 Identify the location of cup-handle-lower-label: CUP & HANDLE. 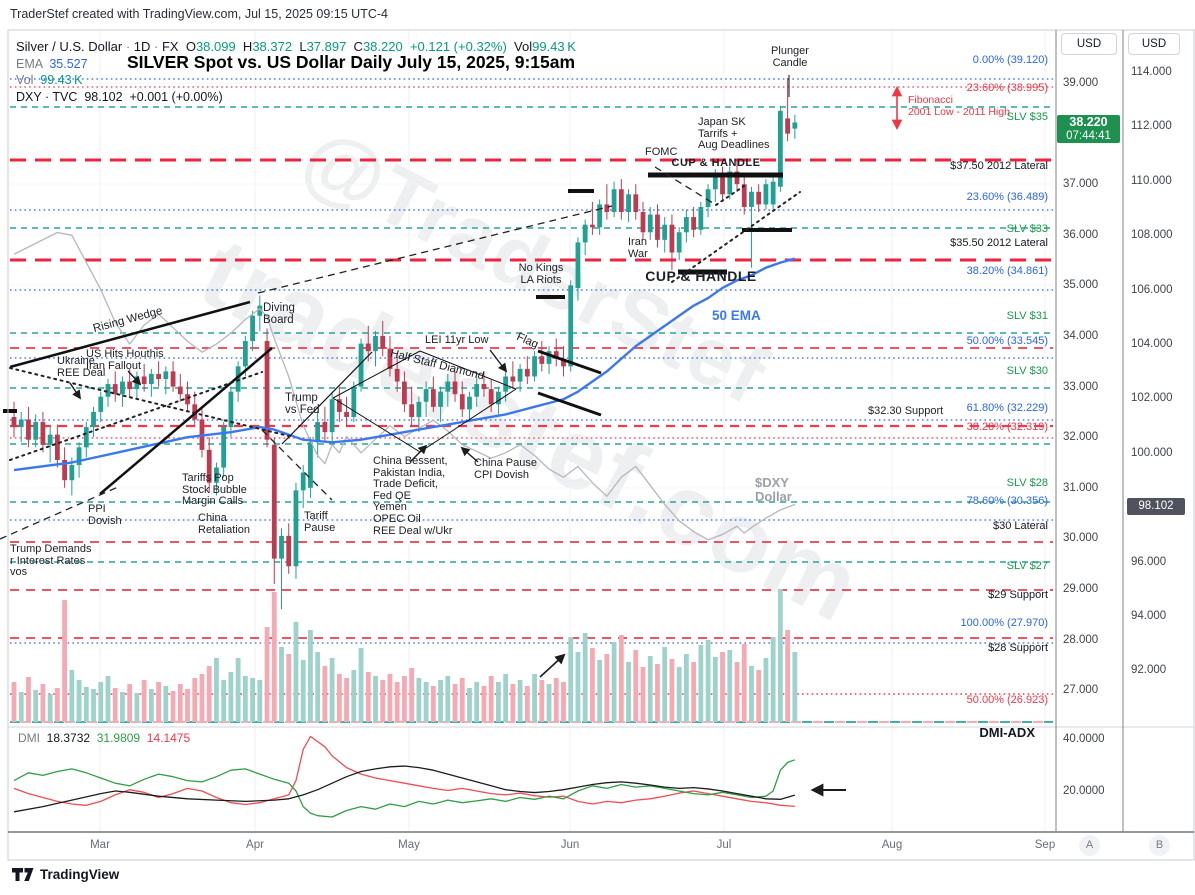
(701, 276).